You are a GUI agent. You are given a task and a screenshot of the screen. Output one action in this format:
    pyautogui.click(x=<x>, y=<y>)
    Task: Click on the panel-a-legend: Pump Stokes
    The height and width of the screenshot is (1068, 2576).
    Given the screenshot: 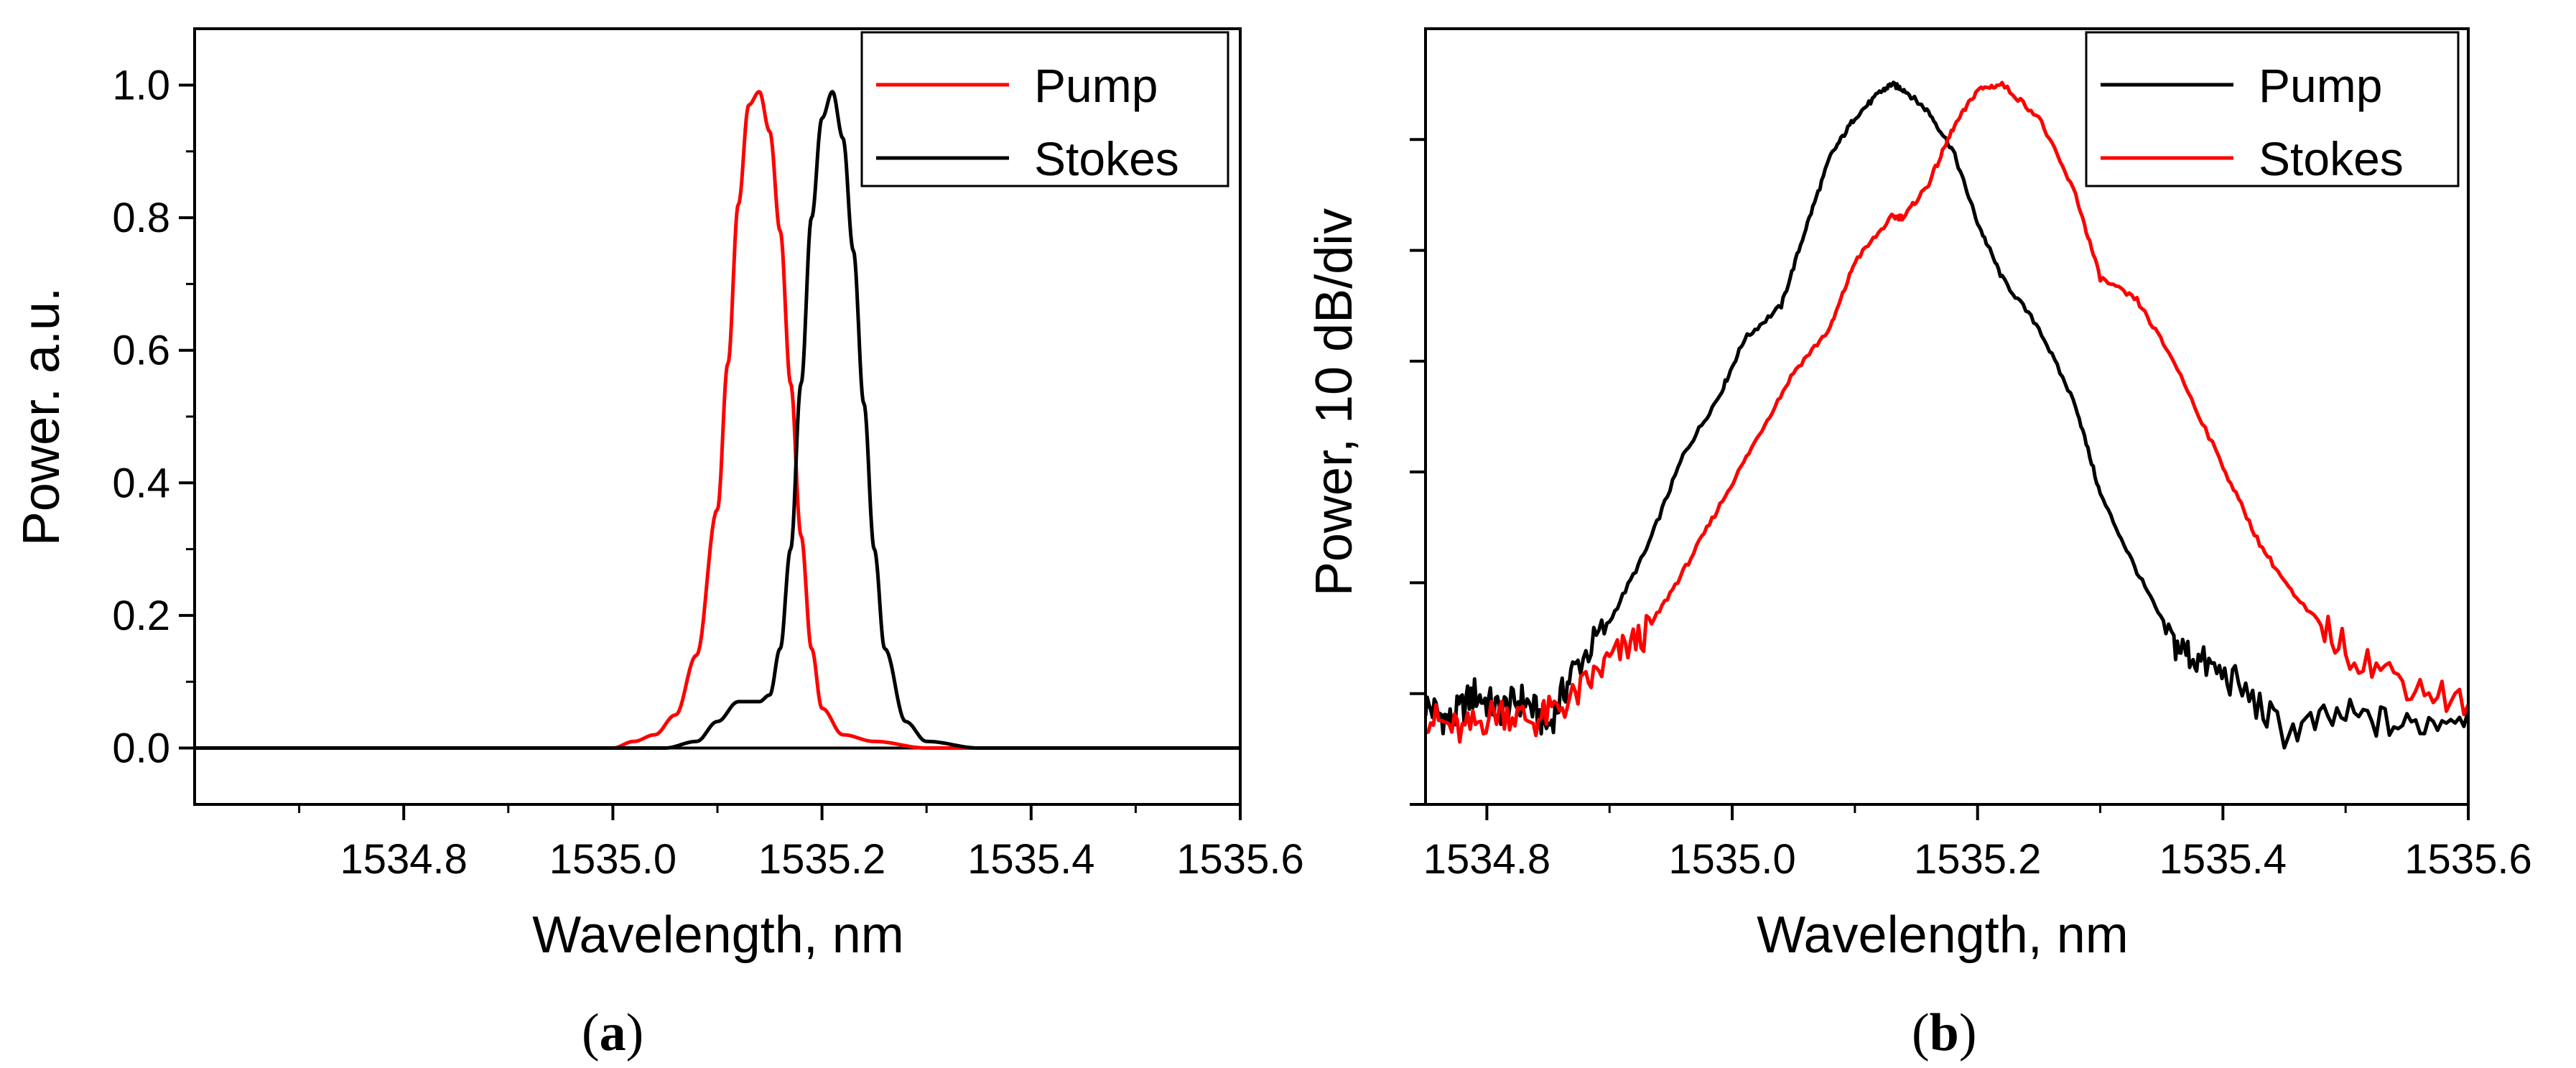 What is the action you would take?
    pyautogui.click(x=1044, y=109)
    